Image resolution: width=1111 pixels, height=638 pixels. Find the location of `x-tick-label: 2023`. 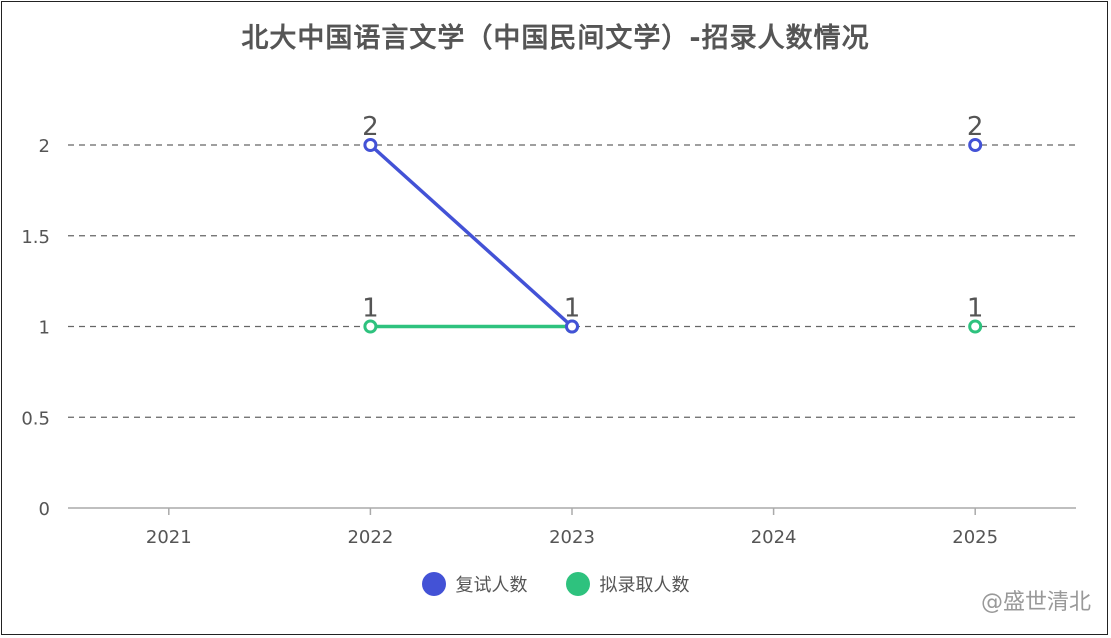

x-tick-label: 2023 is located at coordinates (572, 537).